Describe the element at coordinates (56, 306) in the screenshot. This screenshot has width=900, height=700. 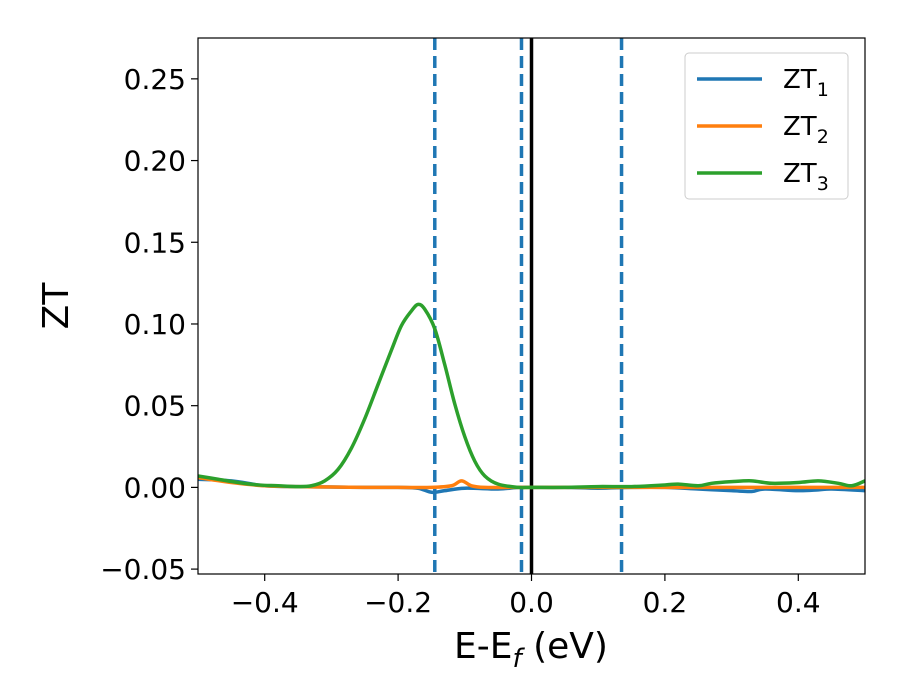
I see `y-axis-title: ZT` at that location.